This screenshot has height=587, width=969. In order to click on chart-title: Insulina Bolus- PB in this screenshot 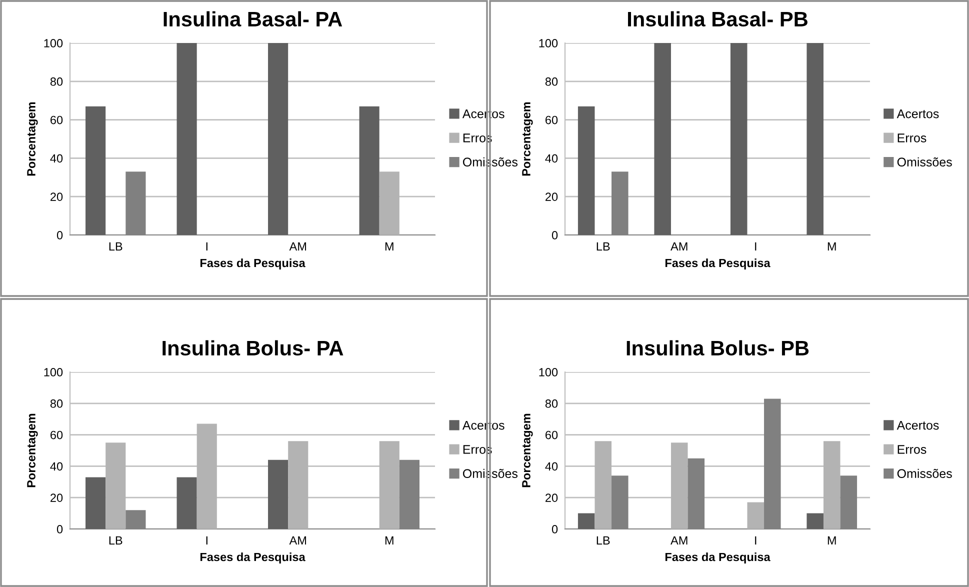, I will do `click(717, 348)`.